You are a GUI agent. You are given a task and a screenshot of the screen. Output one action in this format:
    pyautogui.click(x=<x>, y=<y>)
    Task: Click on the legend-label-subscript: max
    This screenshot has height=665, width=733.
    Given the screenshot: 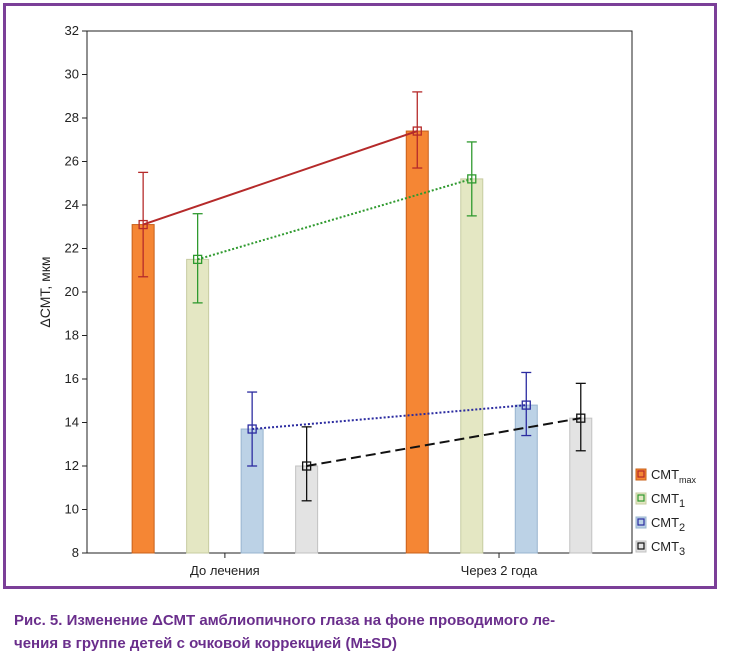 What is the action you would take?
    pyautogui.click(x=688, y=480)
    